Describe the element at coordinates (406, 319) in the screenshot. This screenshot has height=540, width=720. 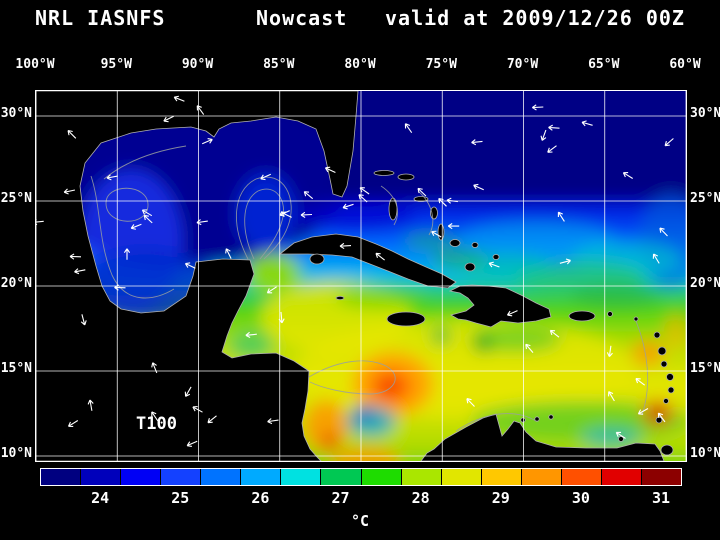
I see `land-jamaica` at that location.